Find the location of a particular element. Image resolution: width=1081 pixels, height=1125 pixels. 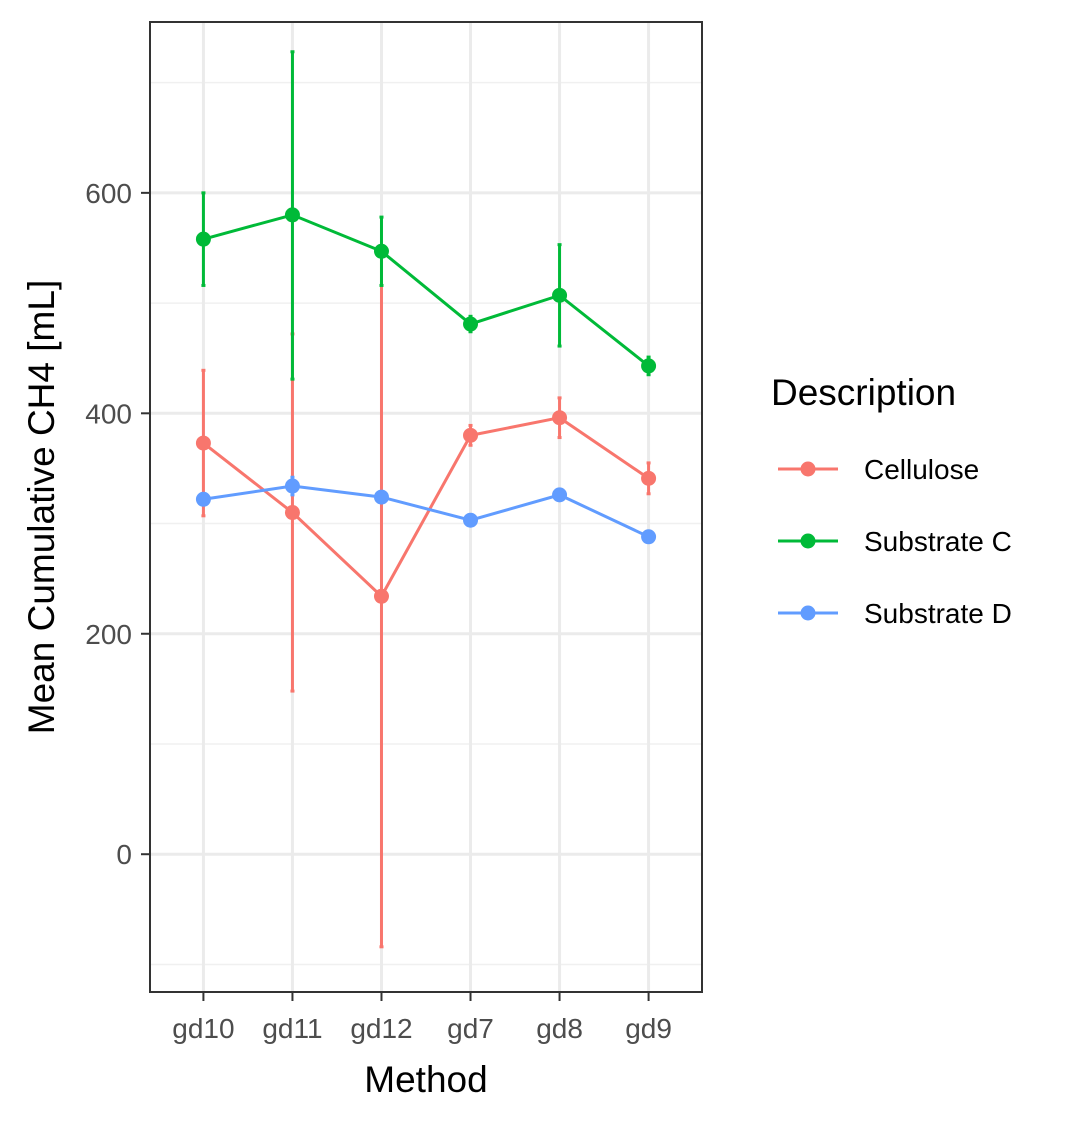

legend-item: Substrate C is located at coordinates (895, 541).